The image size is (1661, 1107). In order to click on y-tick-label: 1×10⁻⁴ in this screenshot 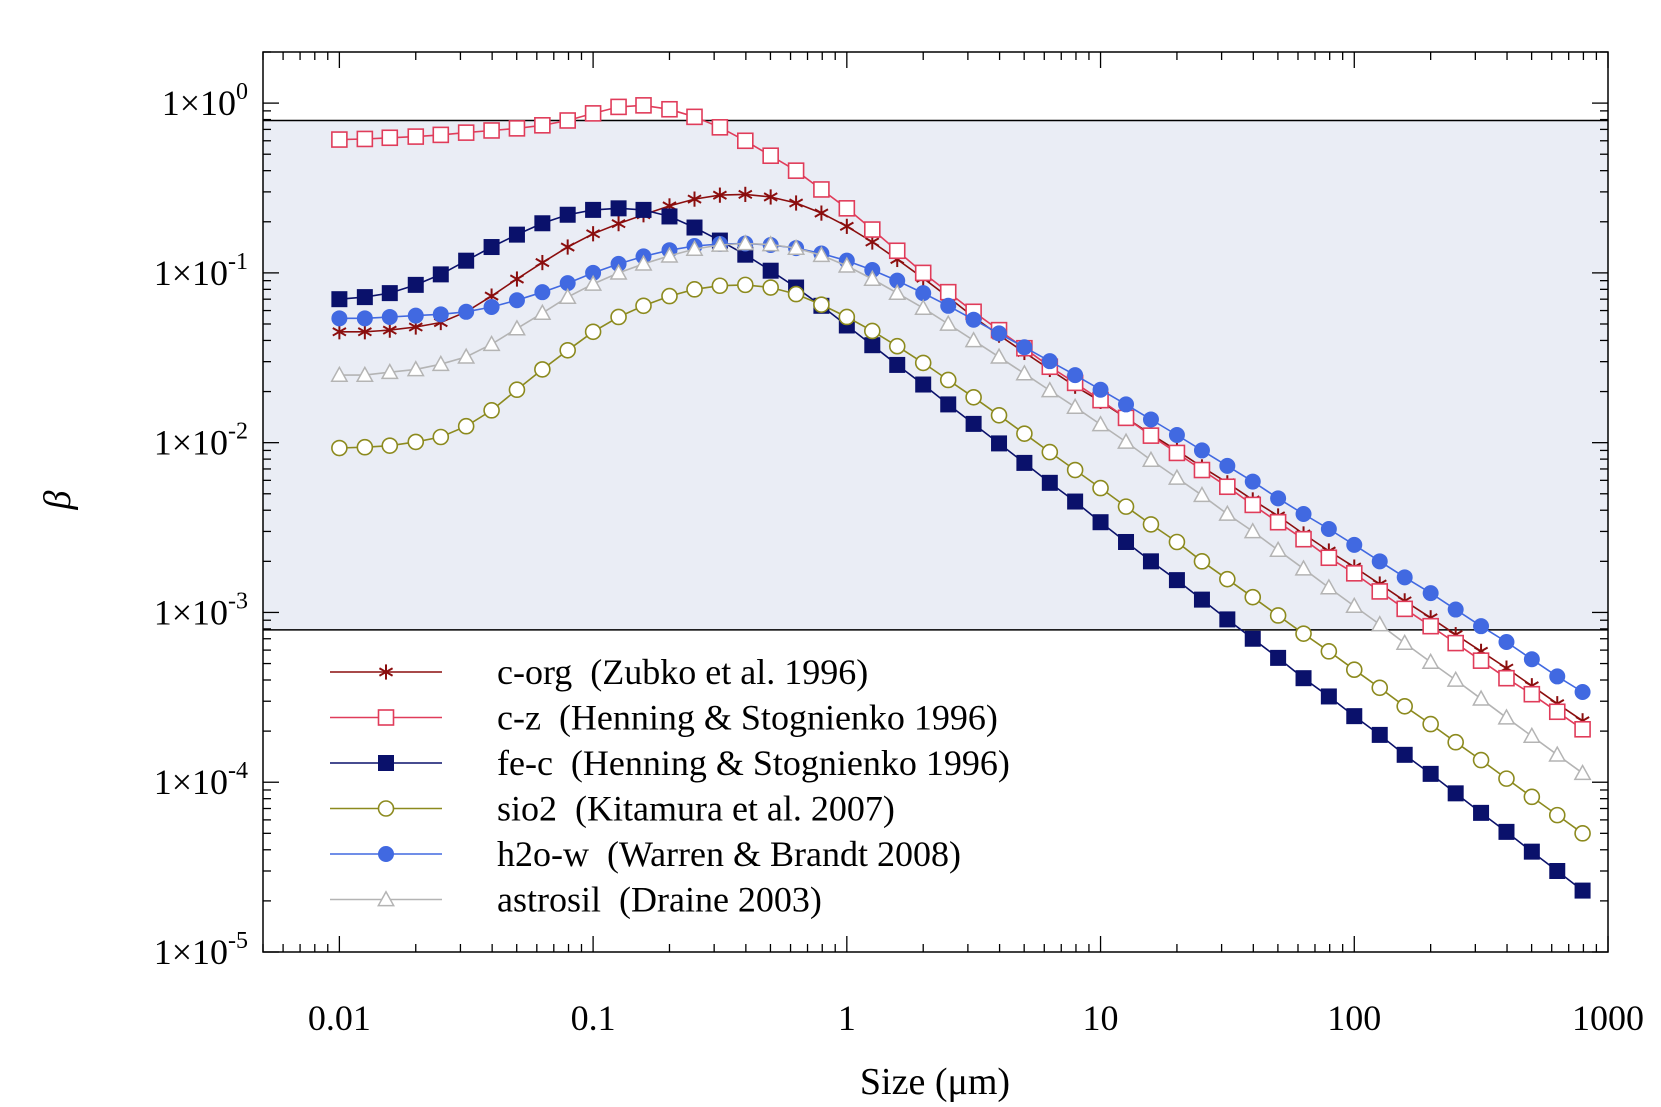, I will do `click(201, 780)`.